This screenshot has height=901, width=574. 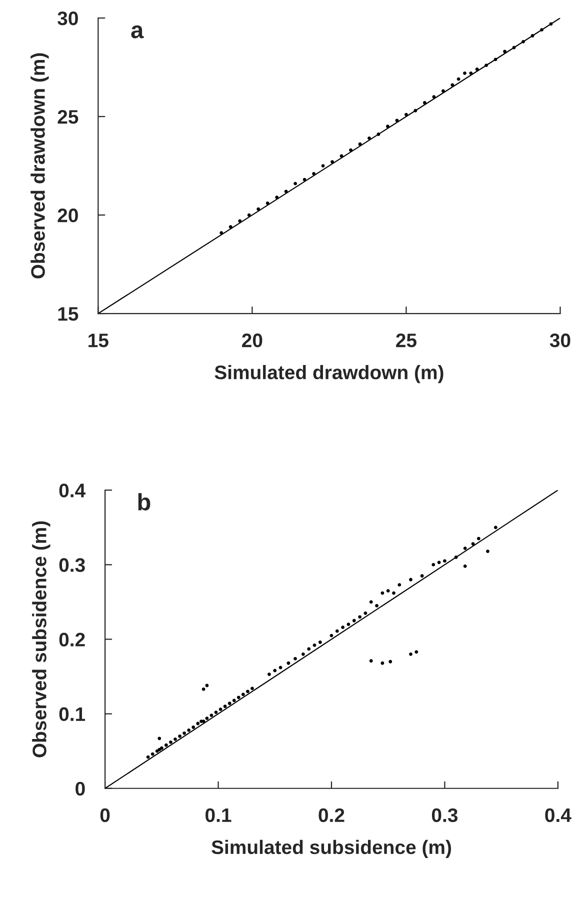 What do you see at coordinates (41, 639) in the screenshot?
I see `y-axis-title: Observed subsidence (m)` at bounding box center [41, 639].